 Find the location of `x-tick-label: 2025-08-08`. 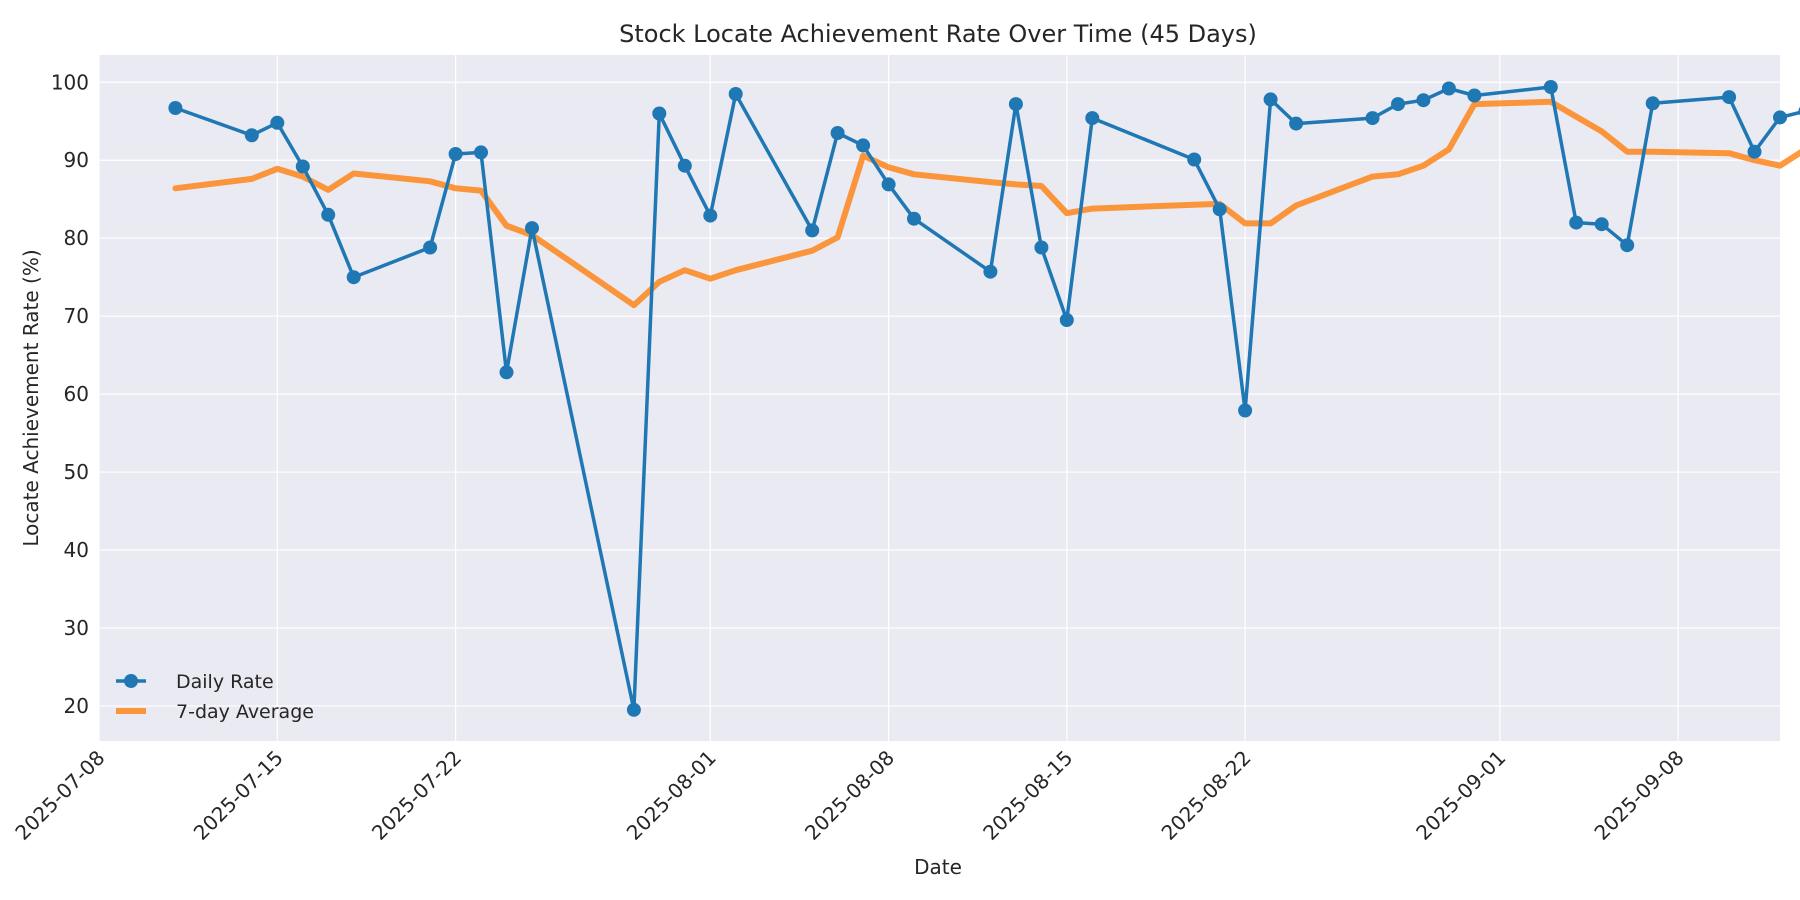

x-tick-label: 2025-08-08 is located at coordinates (849, 795).